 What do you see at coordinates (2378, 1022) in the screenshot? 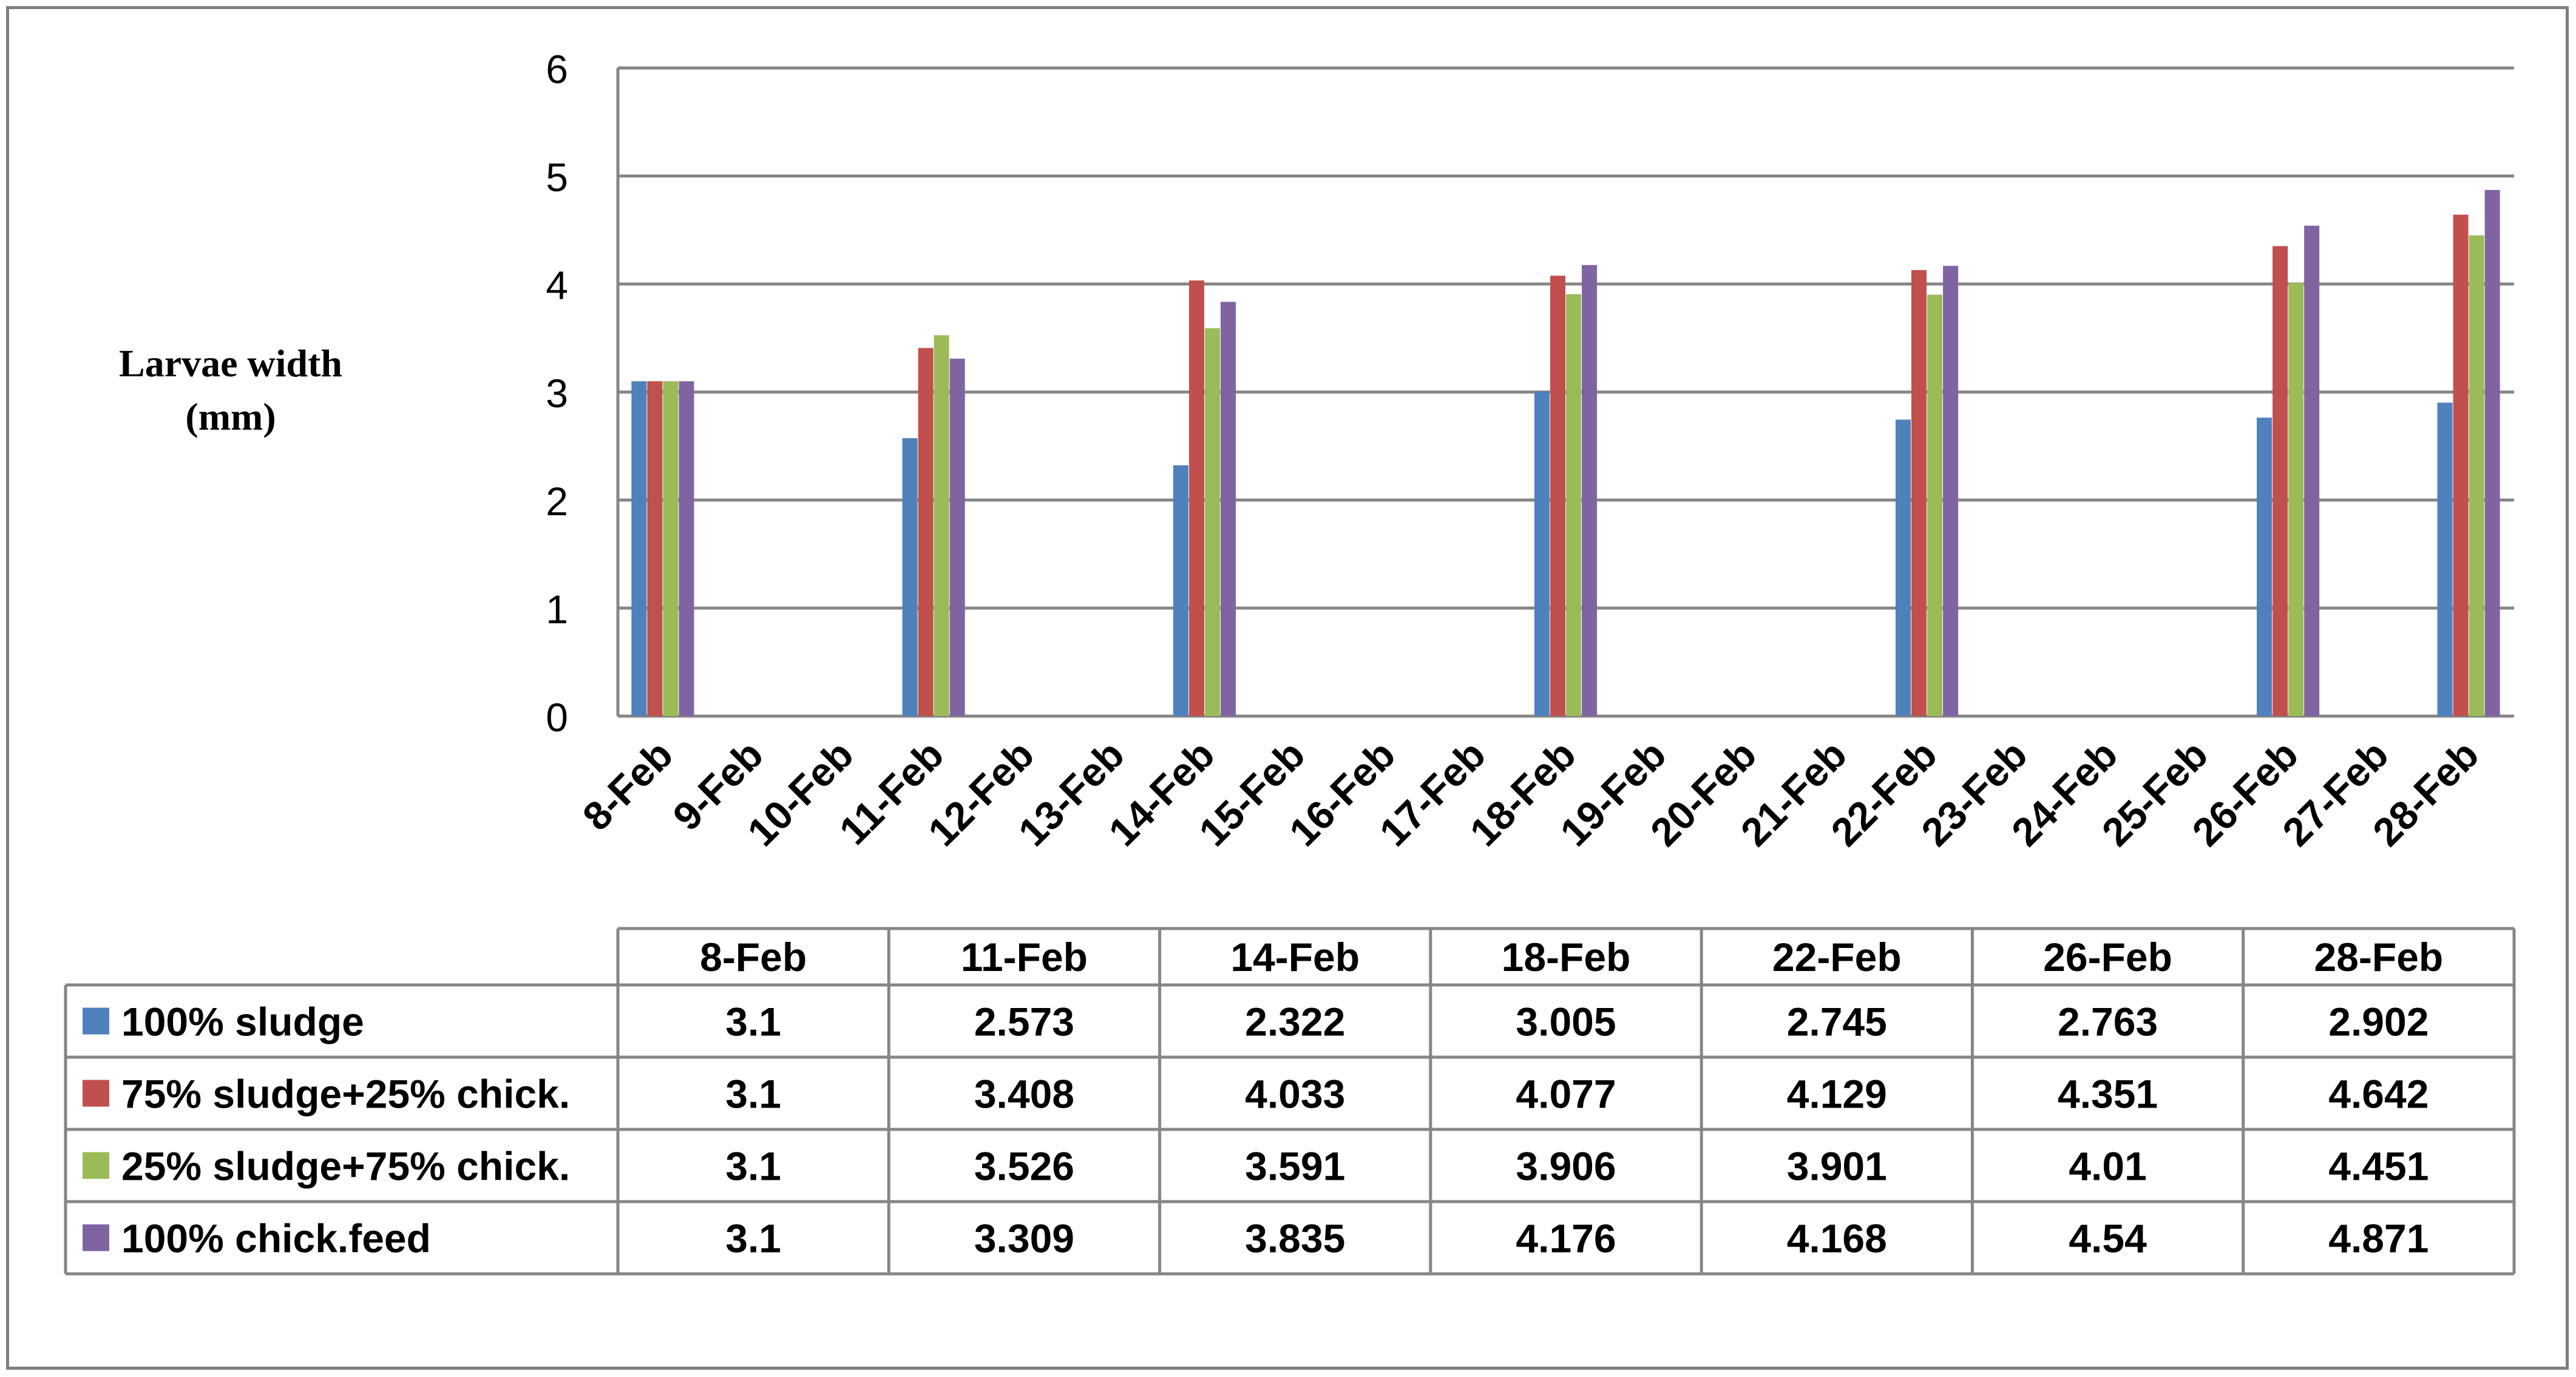
I see `table-value-cell: 2.902` at bounding box center [2378, 1022].